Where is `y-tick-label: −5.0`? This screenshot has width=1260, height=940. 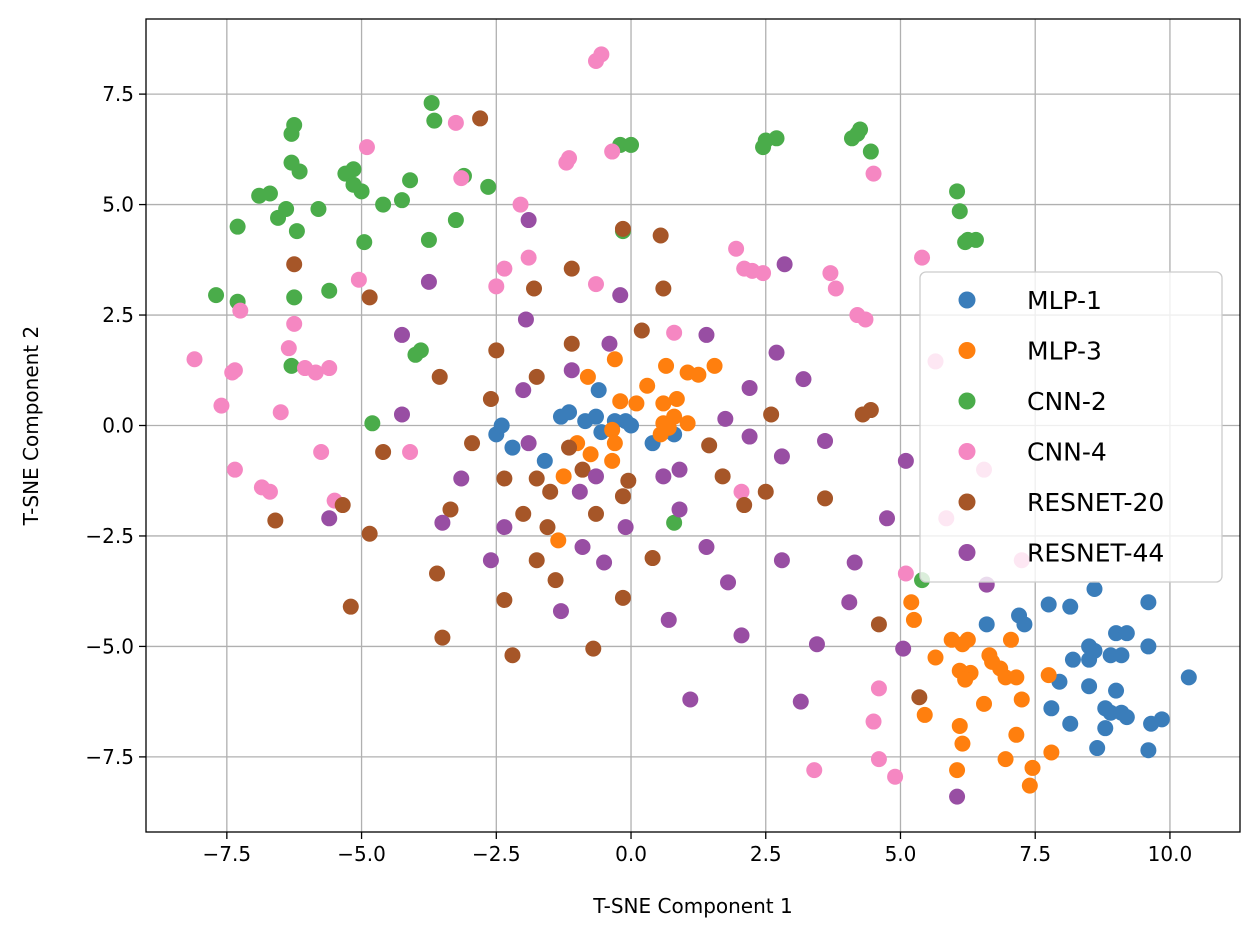
y-tick-label: −5.0 is located at coordinates (109, 646).